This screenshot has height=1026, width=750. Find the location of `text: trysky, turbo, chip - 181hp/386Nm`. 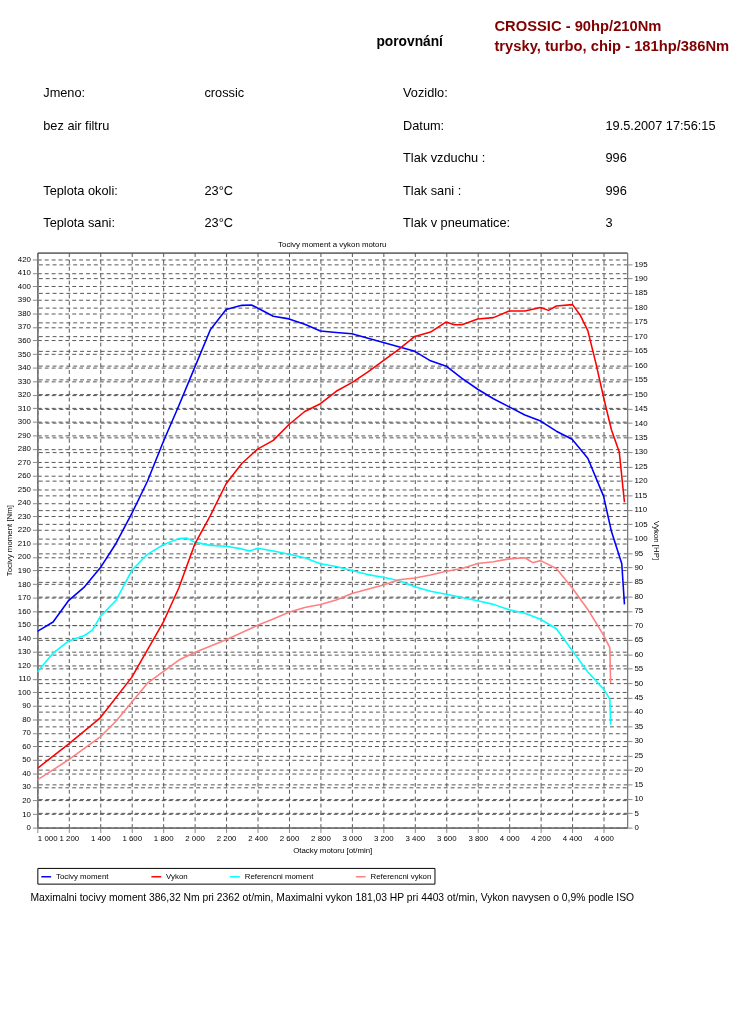

text: trysky, turbo, chip - 181hp/386Nm is located at coordinates (612, 46).